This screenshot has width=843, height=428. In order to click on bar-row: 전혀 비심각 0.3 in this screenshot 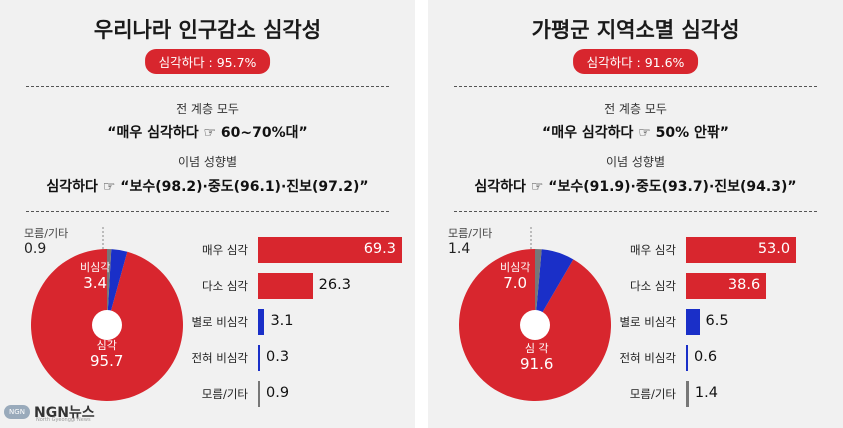, I will do `click(207, 358)`.